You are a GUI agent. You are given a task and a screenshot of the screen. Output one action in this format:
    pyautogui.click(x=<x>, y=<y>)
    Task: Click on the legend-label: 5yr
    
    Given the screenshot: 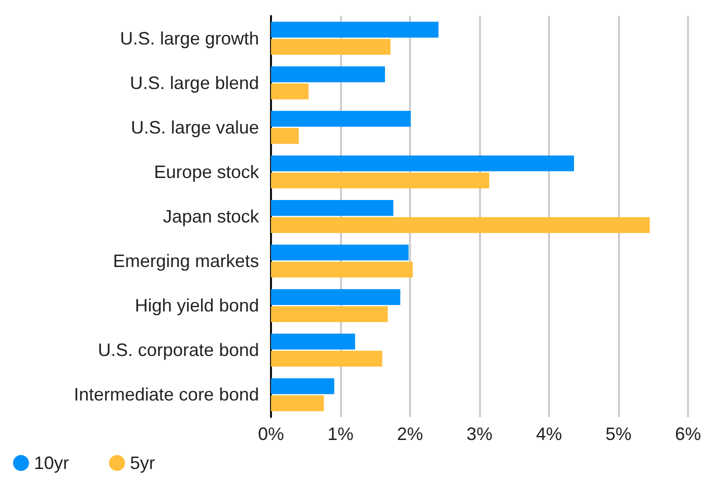 What is the action you would take?
    pyautogui.click(x=143, y=463)
    